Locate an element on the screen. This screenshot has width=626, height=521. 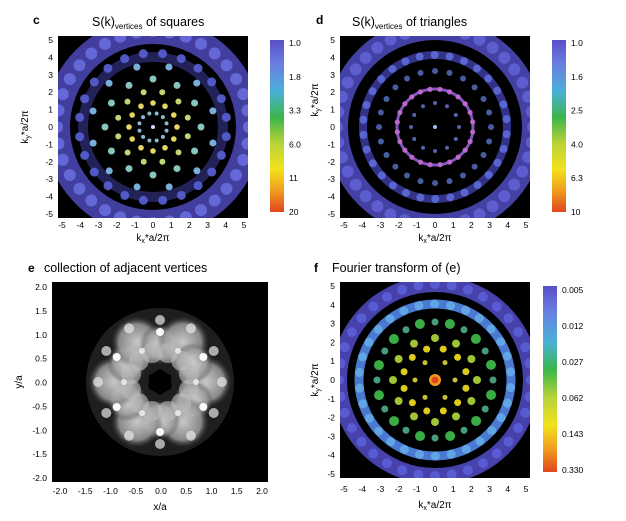
colorbar-tick-label: 0.012 is located at coordinates (573, 326).